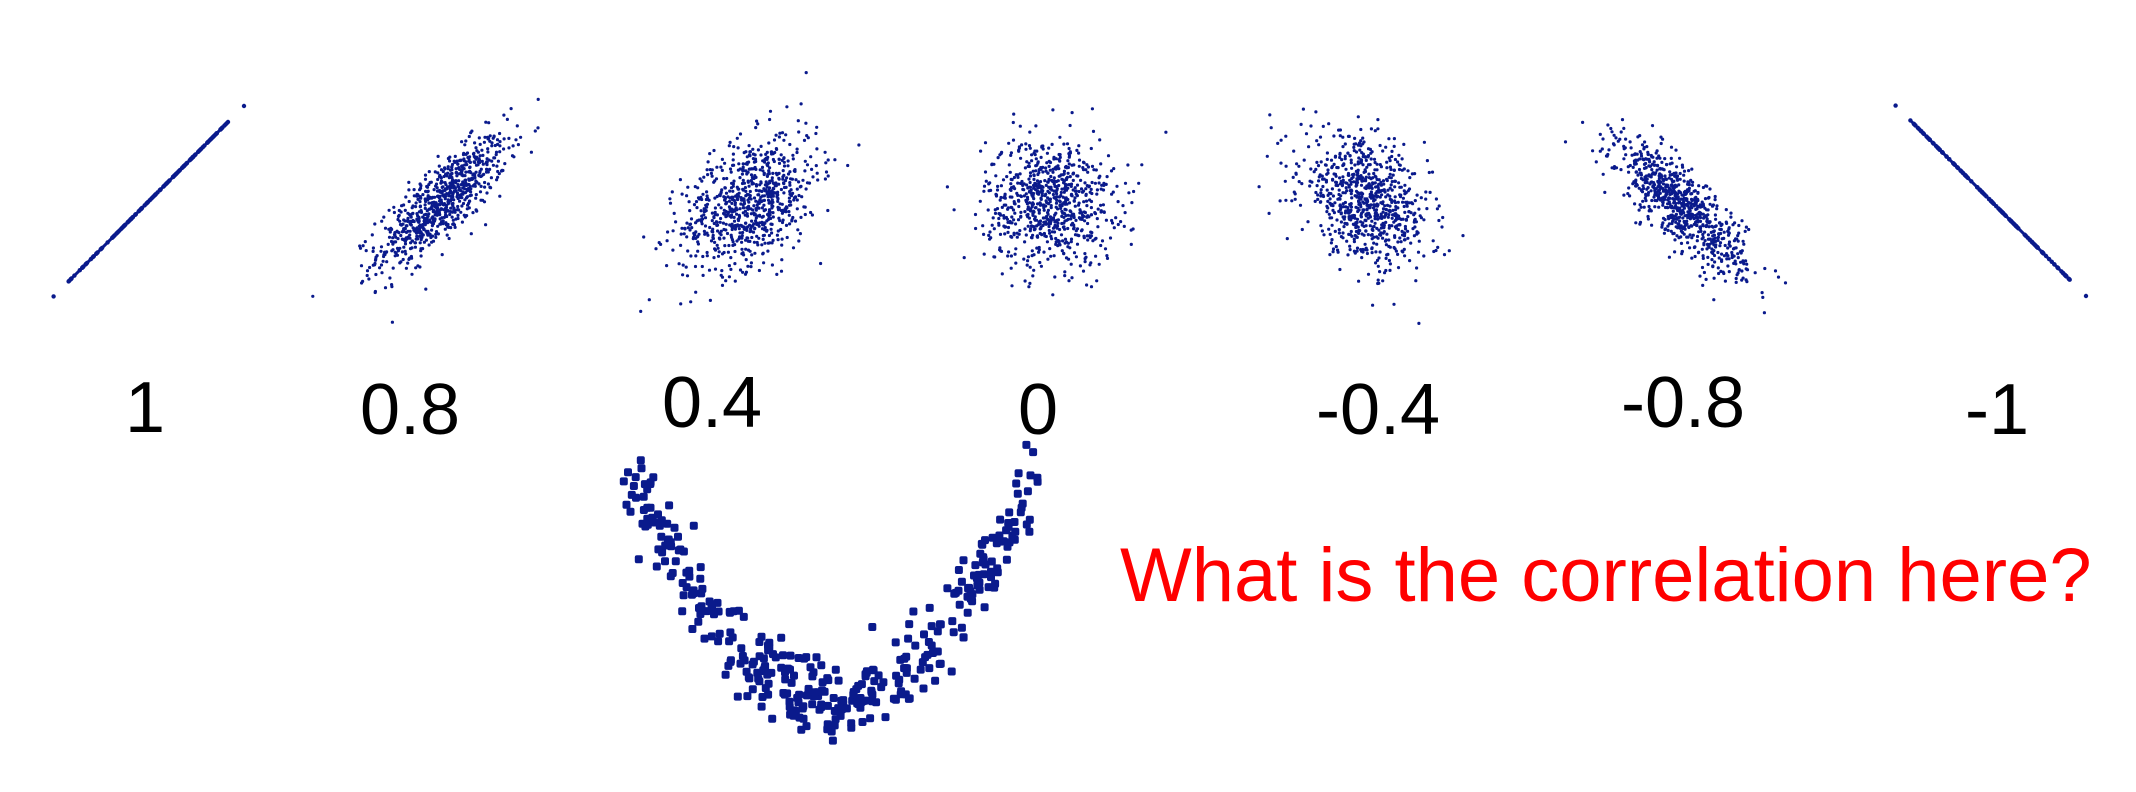 The width and height of the screenshot is (2136, 792). I want to click on label-corr-0-8: 0.8, so click(410, 410).